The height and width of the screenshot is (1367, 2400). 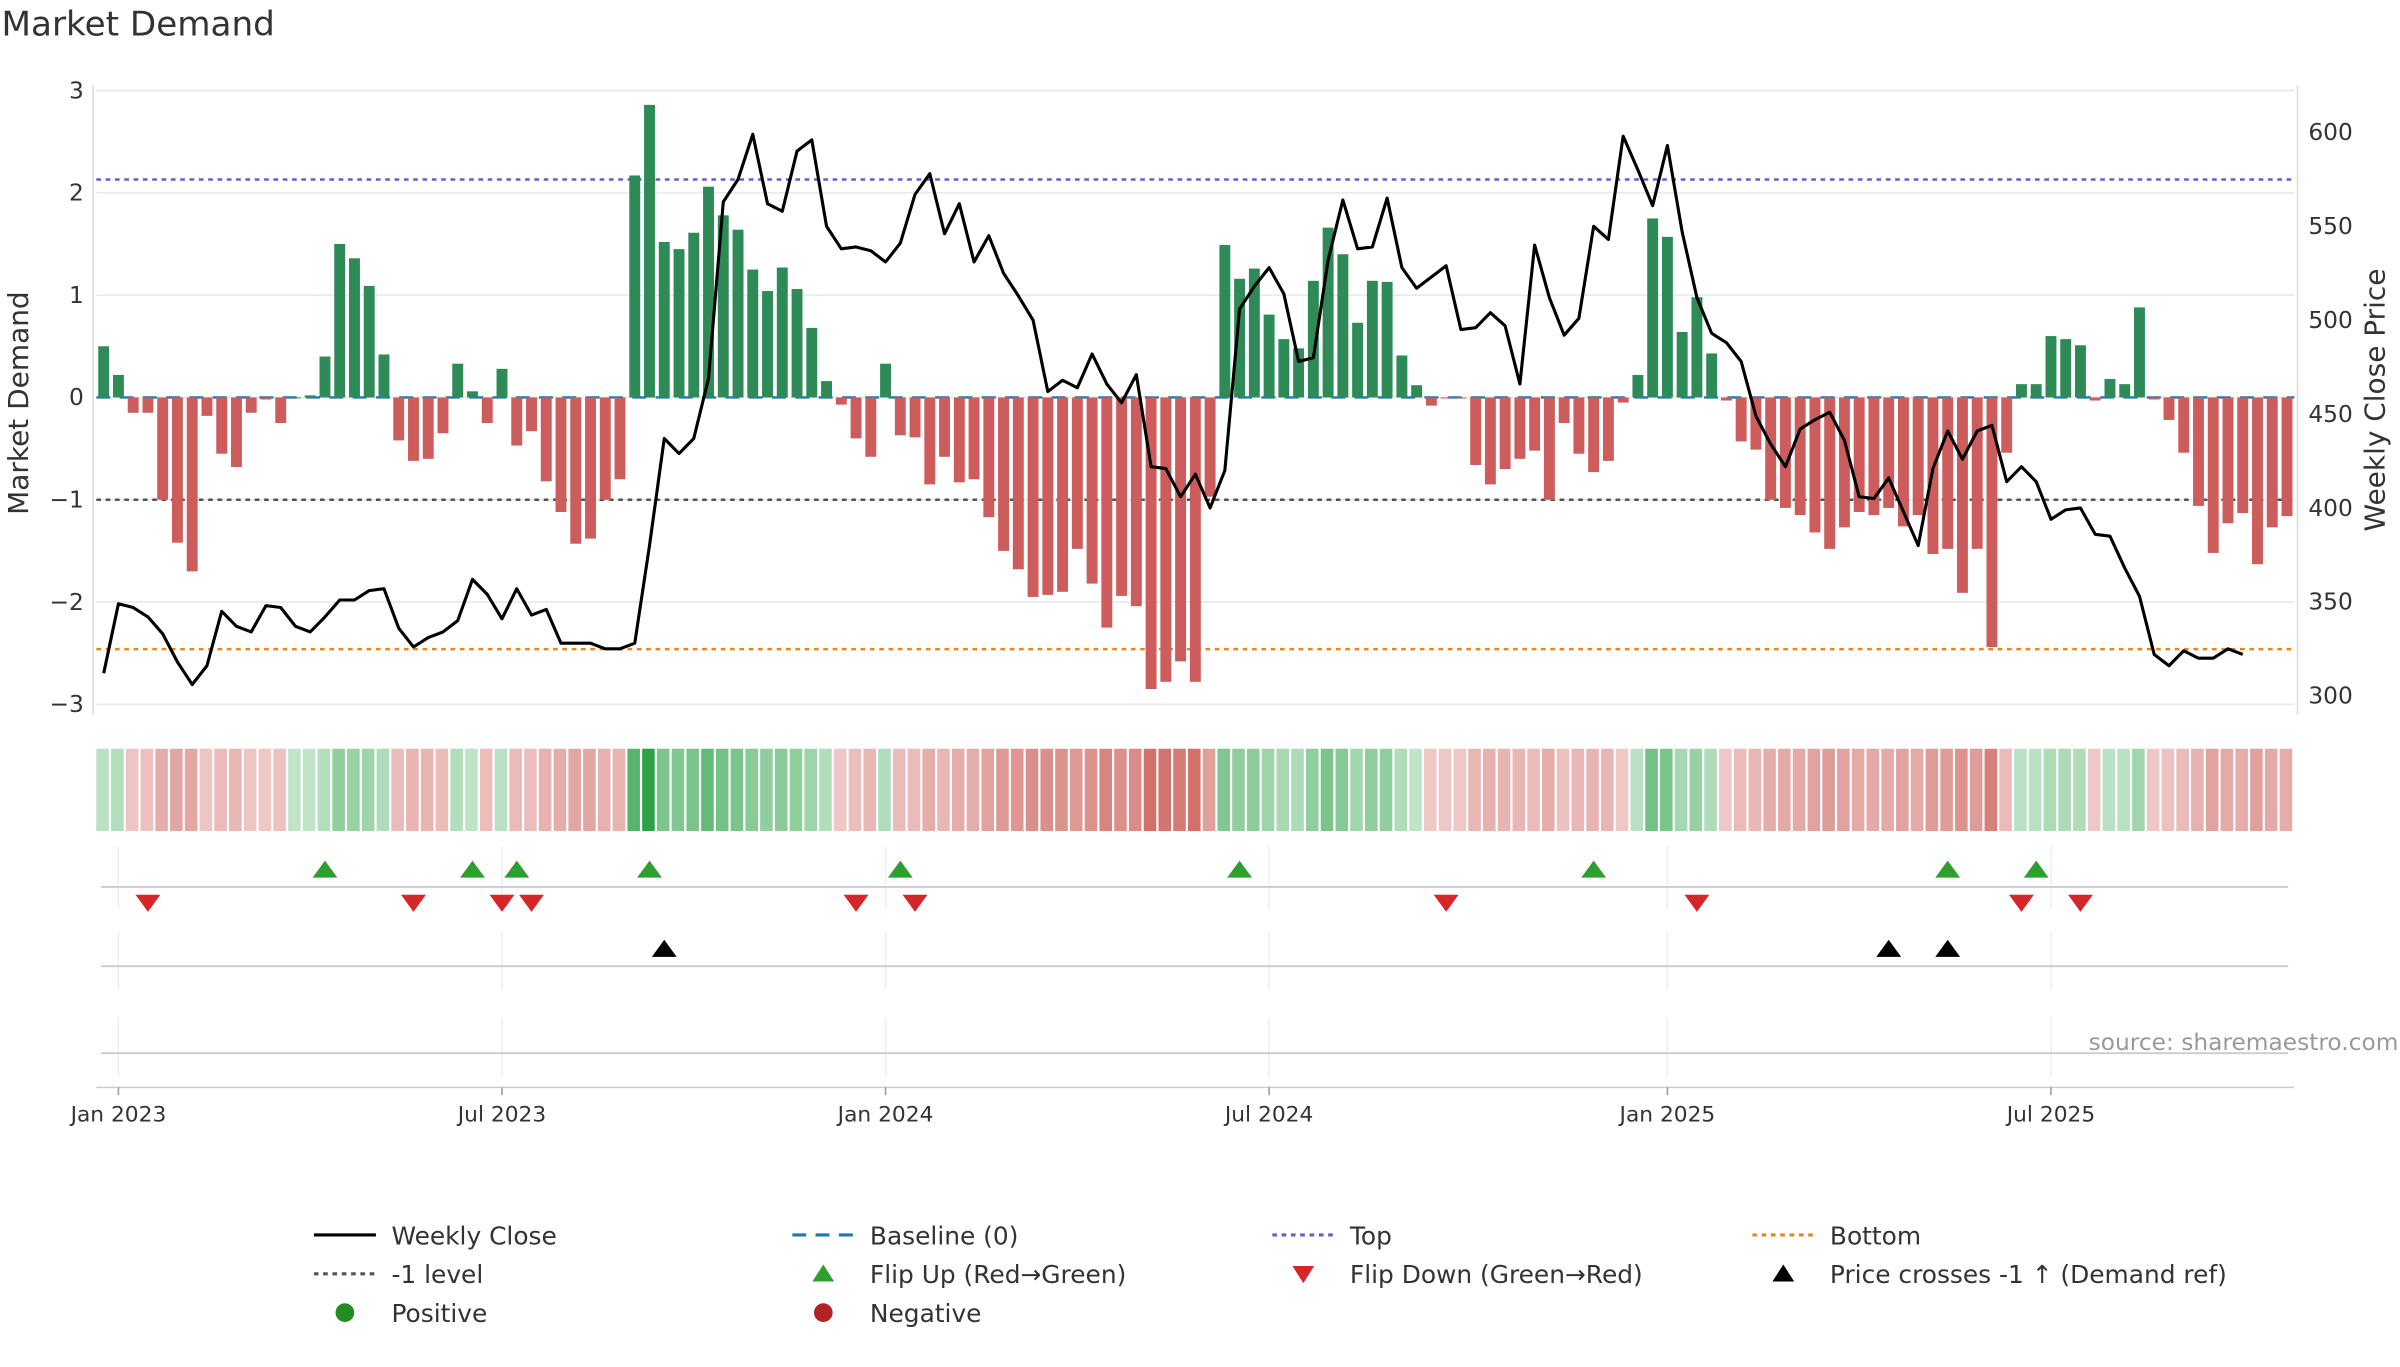 I want to click on x-tick-label: Jul 2024, so click(x=1268, y=1115).